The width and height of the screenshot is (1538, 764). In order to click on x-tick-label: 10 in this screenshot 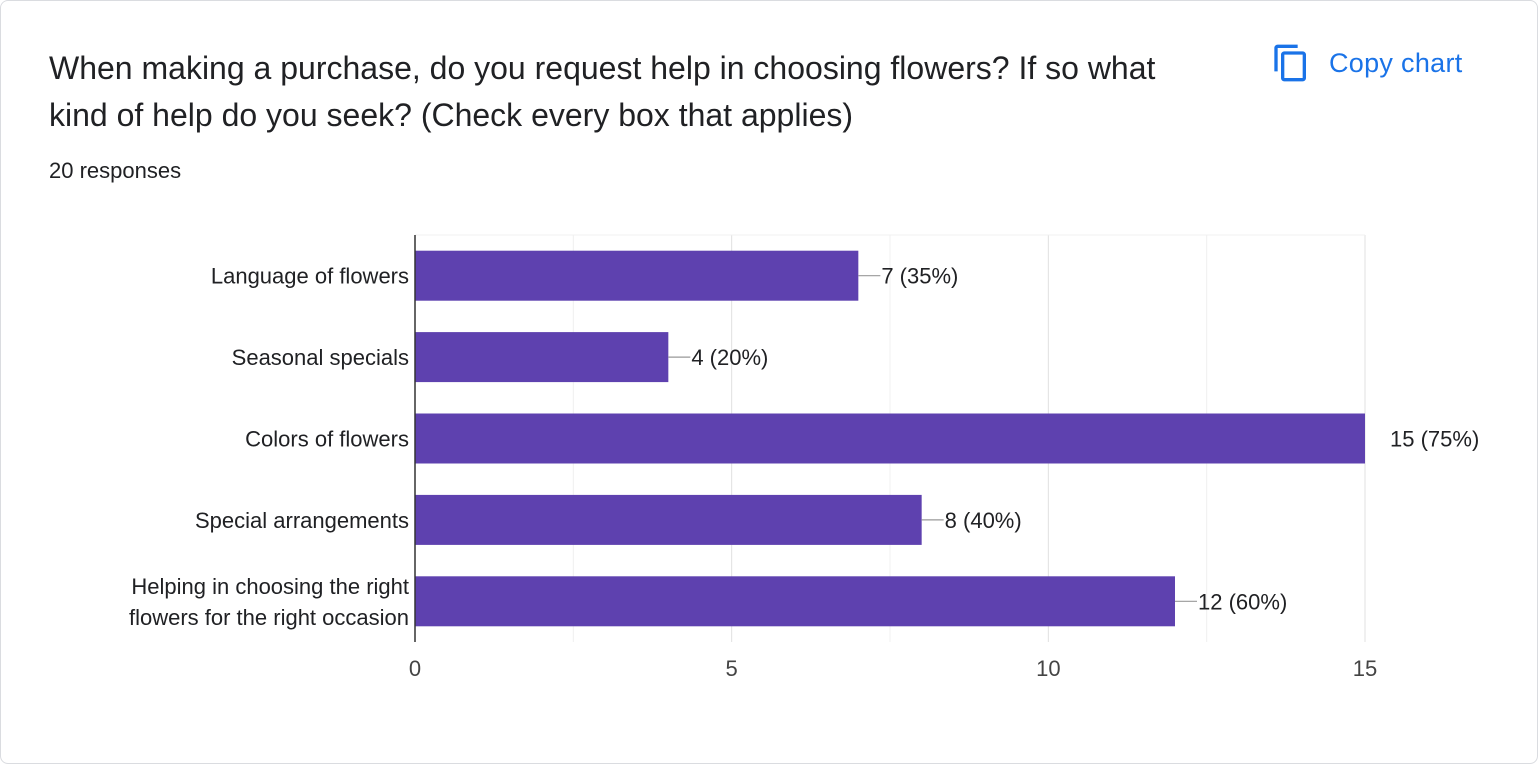, I will do `click(1048, 668)`.